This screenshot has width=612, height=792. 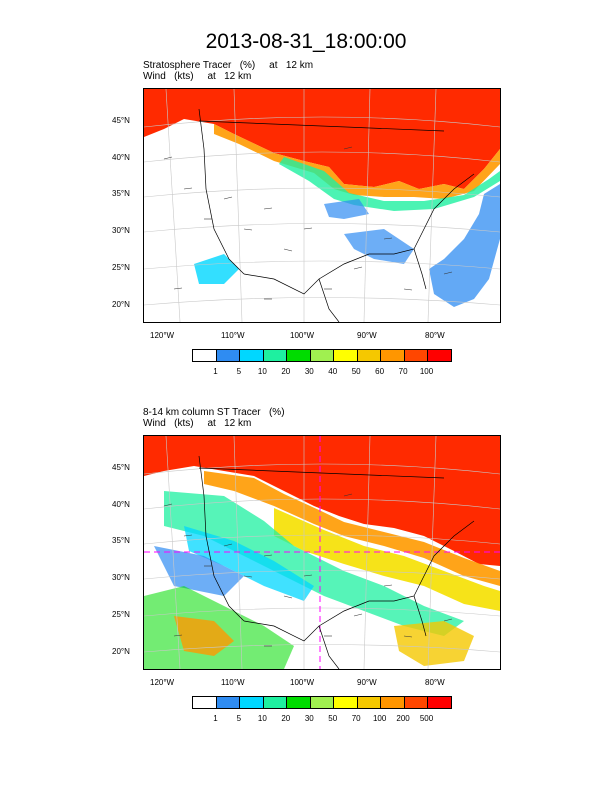 What do you see at coordinates (121, 120) in the screenshot?
I see `panel-1-lat-45: 45°N` at bounding box center [121, 120].